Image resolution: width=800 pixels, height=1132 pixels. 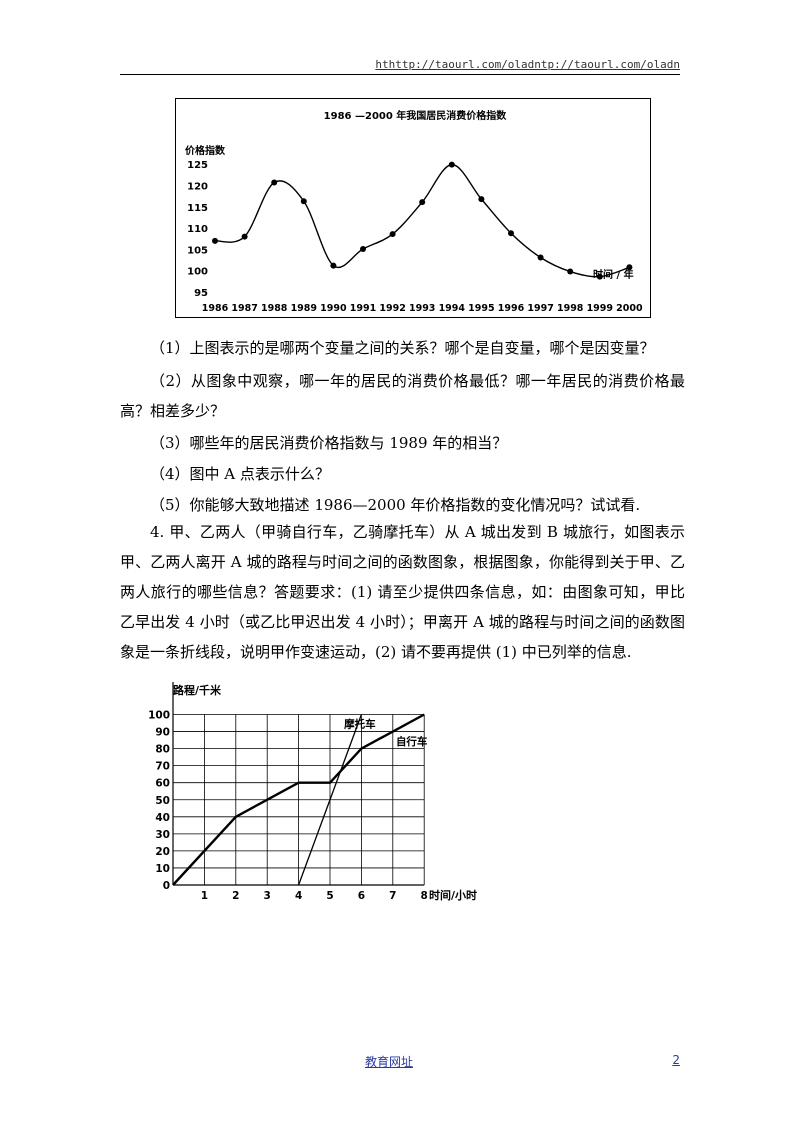 What do you see at coordinates (162, 733) in the screenshot?
I see `y-tick-label: 90` at bounding box center [162, 733].